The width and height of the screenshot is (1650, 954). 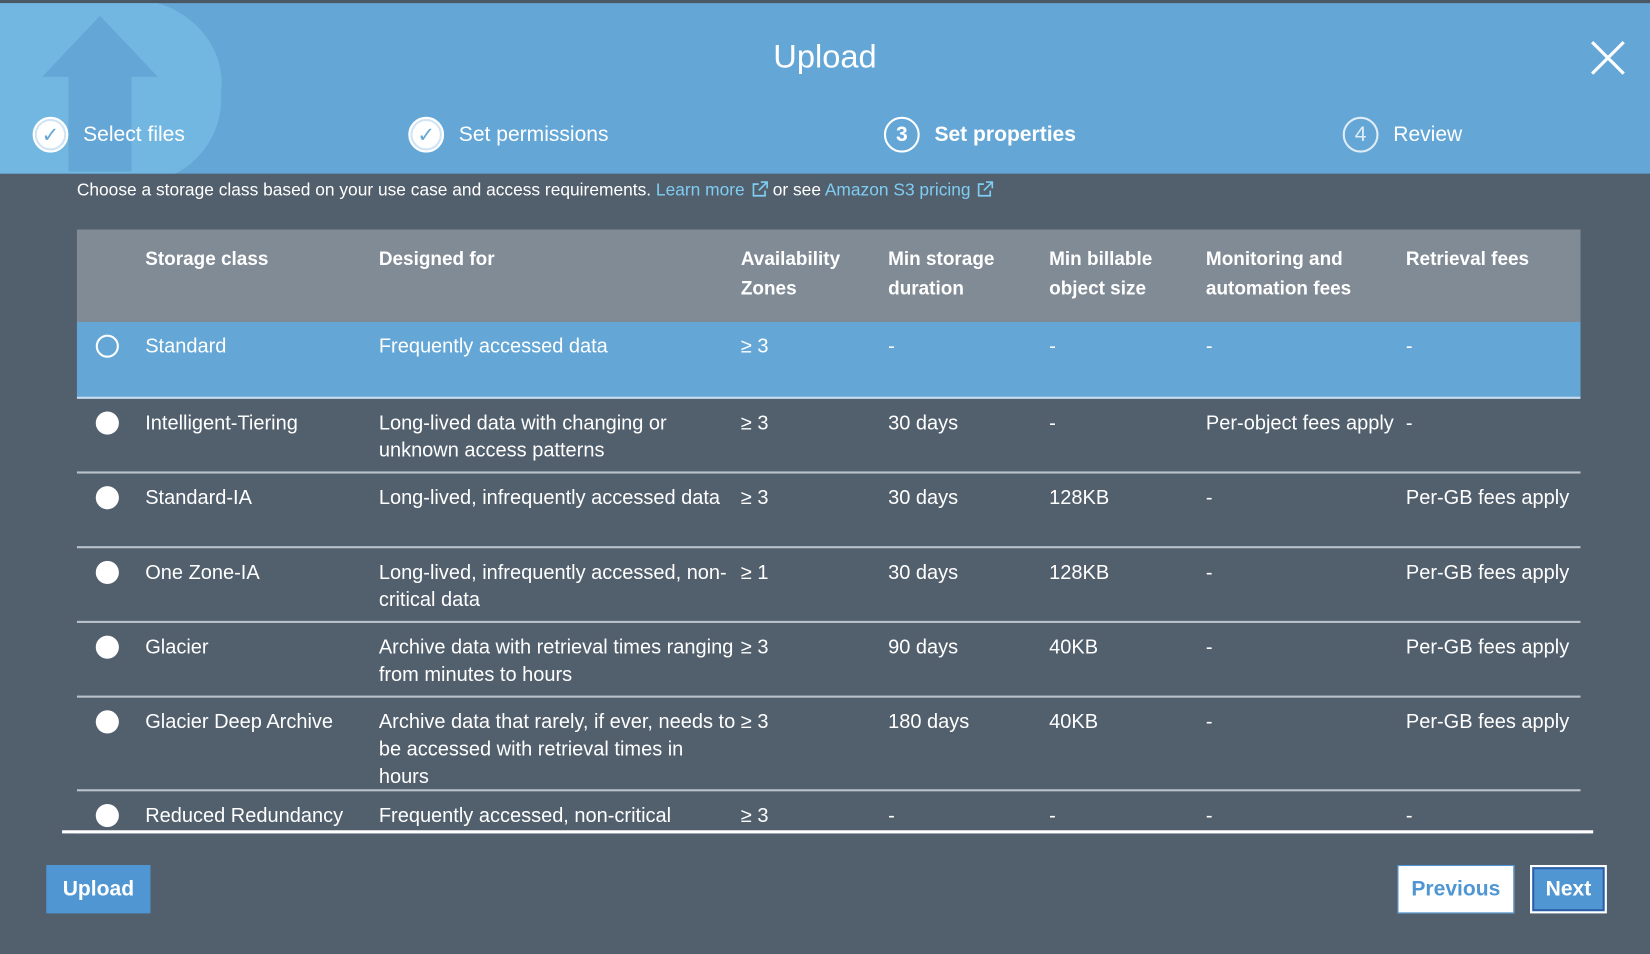 What do you see at coordinates (923, 647) in the screenshot?
I see `table-cell: 90 days` at bounding box center [923, 647].